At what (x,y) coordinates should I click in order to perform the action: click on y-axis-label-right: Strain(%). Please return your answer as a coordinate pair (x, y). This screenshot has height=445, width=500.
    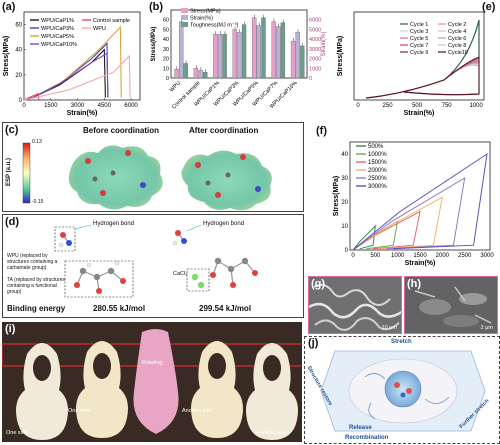
    Looking at the image, I should click on (324, 43).